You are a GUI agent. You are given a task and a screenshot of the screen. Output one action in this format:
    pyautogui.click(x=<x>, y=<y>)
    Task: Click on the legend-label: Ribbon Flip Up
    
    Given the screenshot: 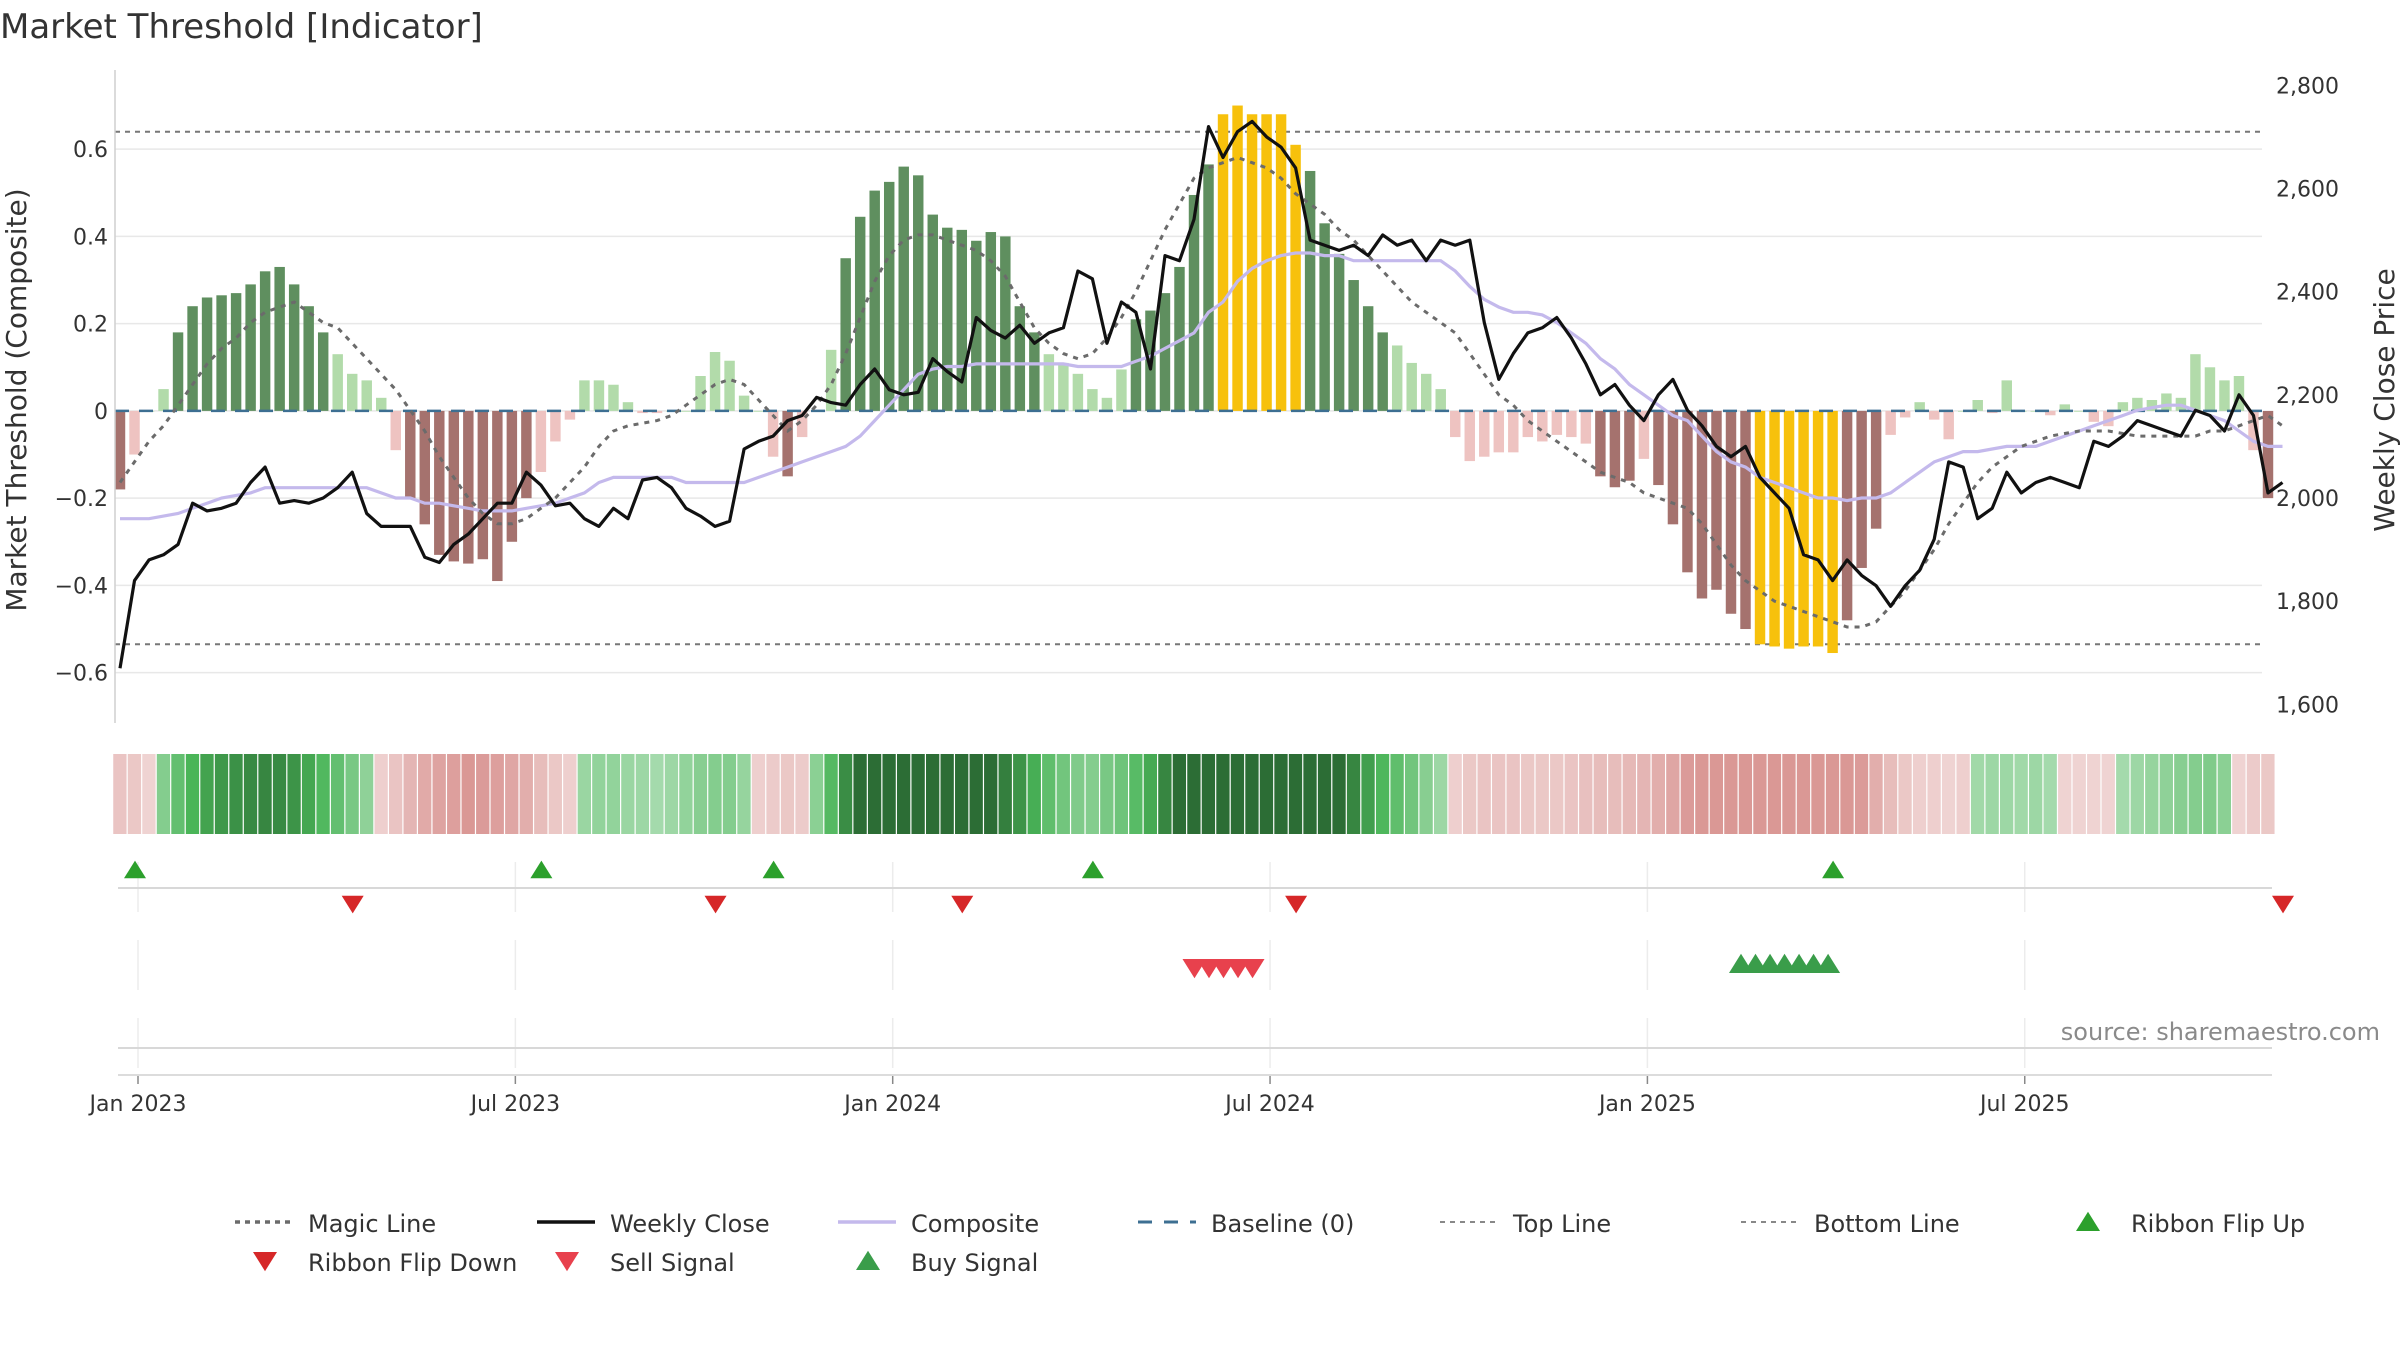 What is the action you would take?
    pyautogui.click(x=2218, y=1224)
    